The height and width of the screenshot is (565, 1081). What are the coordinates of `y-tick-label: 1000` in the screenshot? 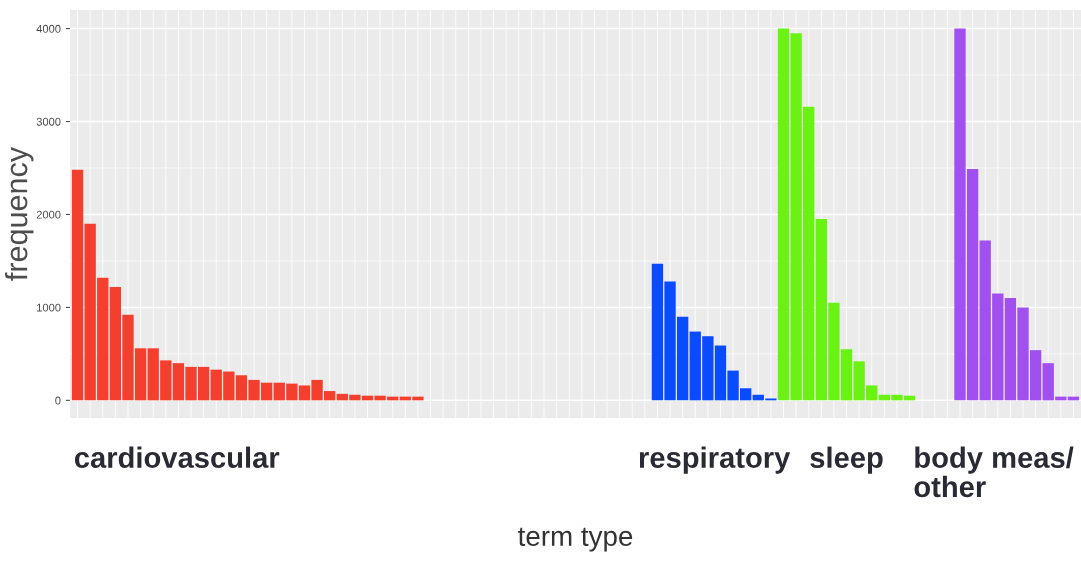 It's located at (49, 307).